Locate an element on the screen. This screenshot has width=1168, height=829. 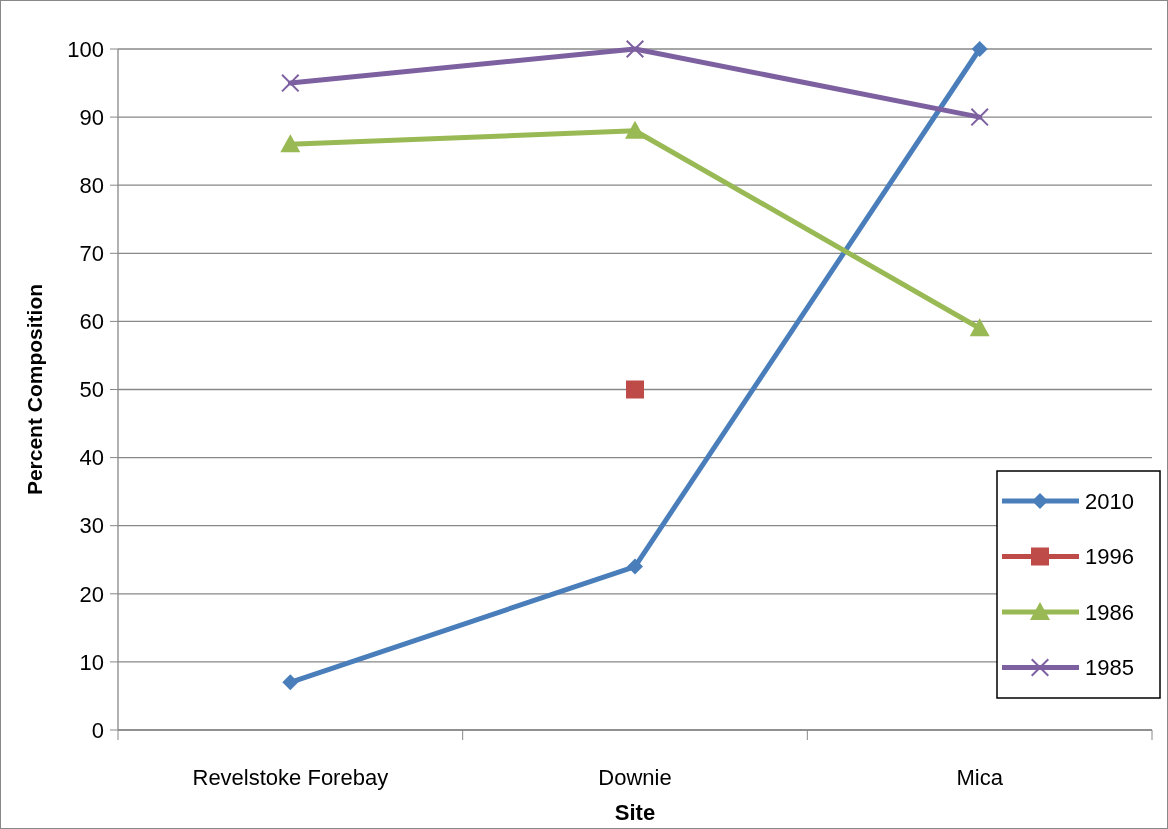
y-axis-title: Percent Composition is located at coordinates (34, 389).